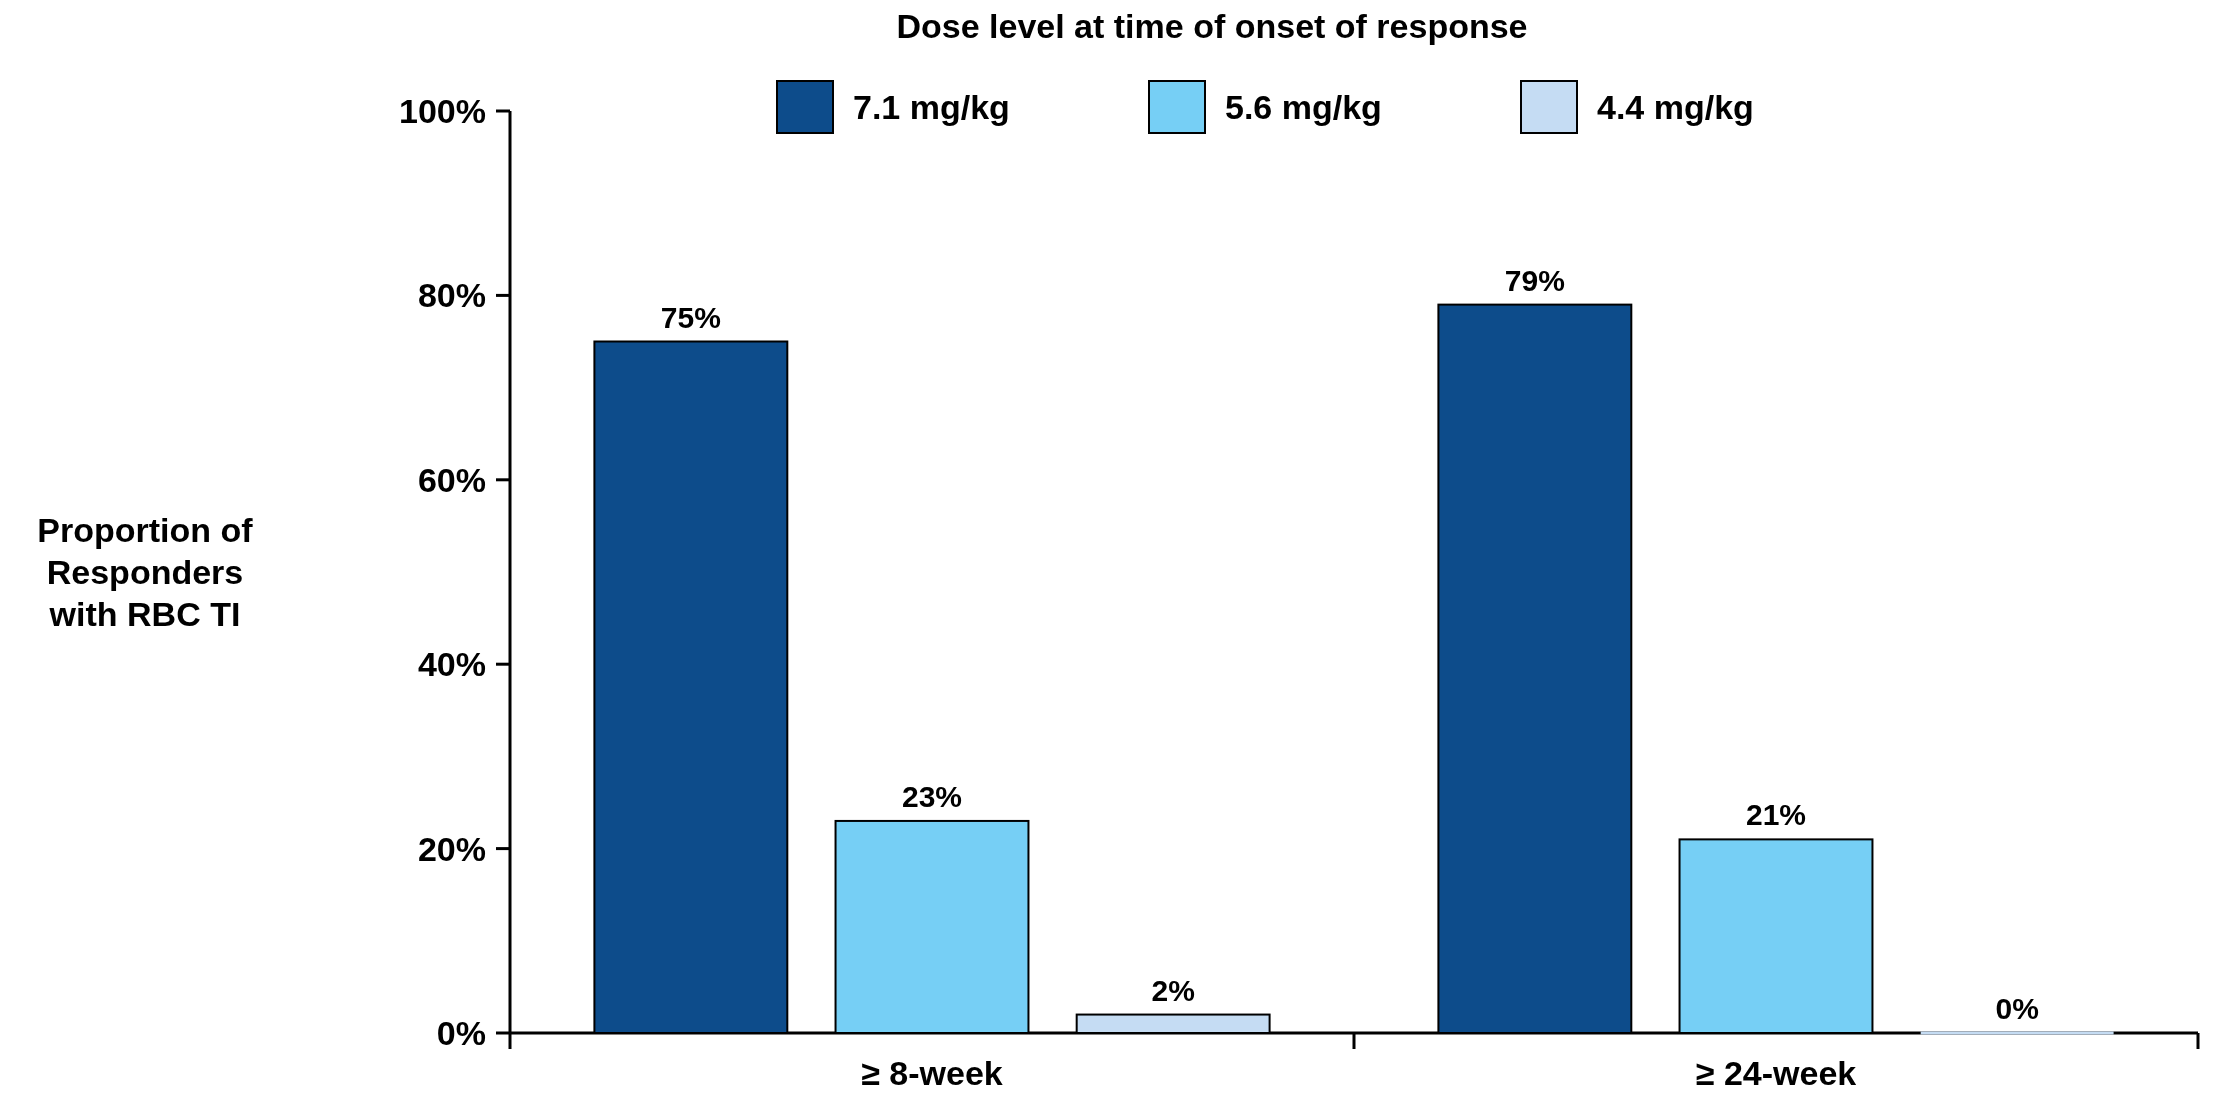 This screenshot has height=1105, width=2238. What do you see at coordinates (145, 571) in the screenshot?
I see `y-axis-title: Proportion of Responders with RBC TI` at bounding box center [145, 571].